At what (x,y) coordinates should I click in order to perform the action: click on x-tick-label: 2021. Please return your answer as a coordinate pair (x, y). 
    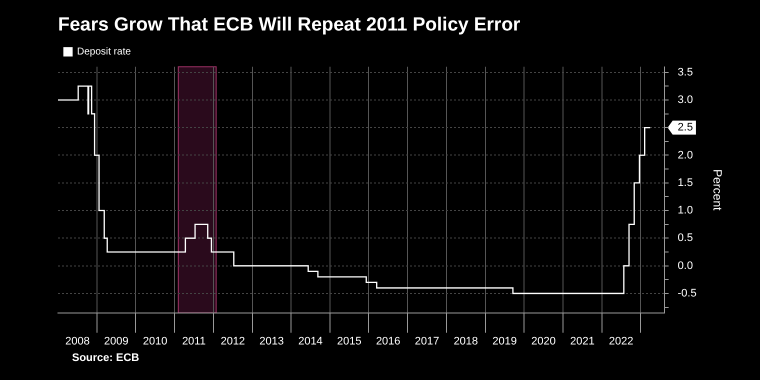
    Looking at the image, I should click on (582, 341).